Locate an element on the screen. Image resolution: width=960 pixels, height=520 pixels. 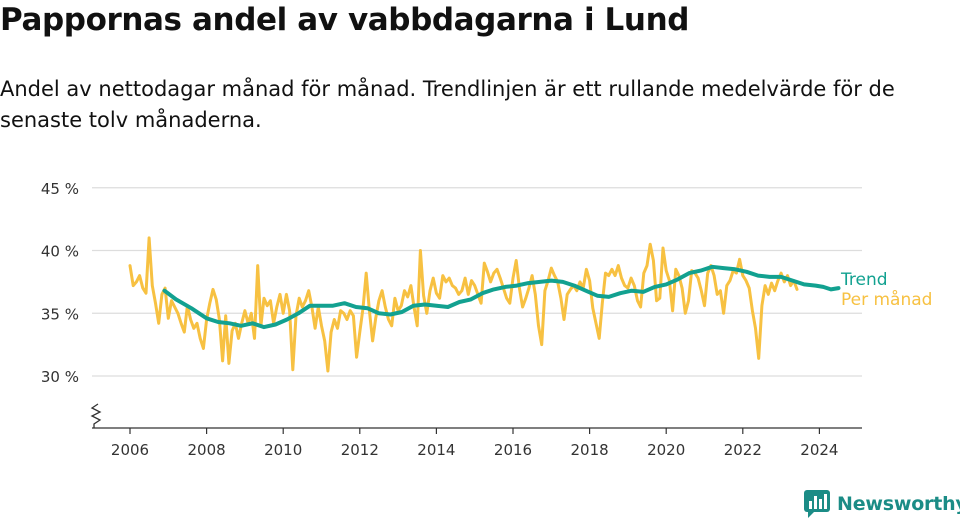
brand-name: Newsworthy is located at coordinates (898, 504).